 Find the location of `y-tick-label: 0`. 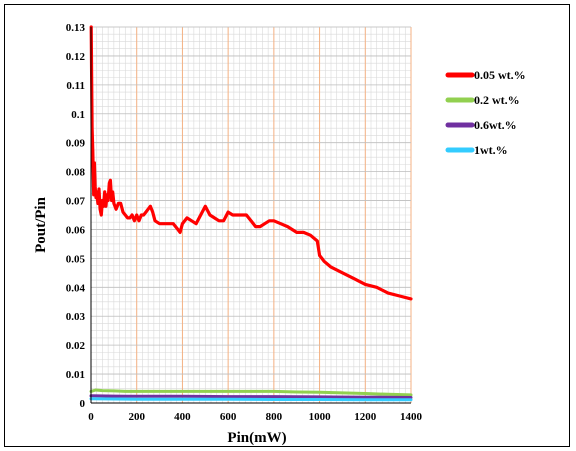

y-tick-label: 0 is located at coordinates (83, 404).